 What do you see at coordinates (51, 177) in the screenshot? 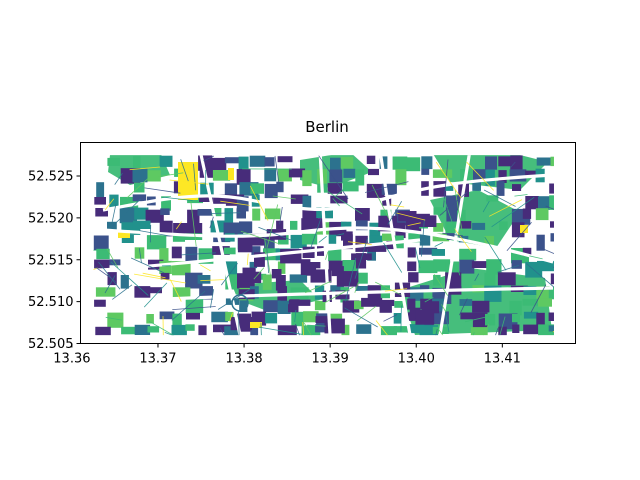
I see `y-tick-label: 52.525` at bounding box center [51, 177].